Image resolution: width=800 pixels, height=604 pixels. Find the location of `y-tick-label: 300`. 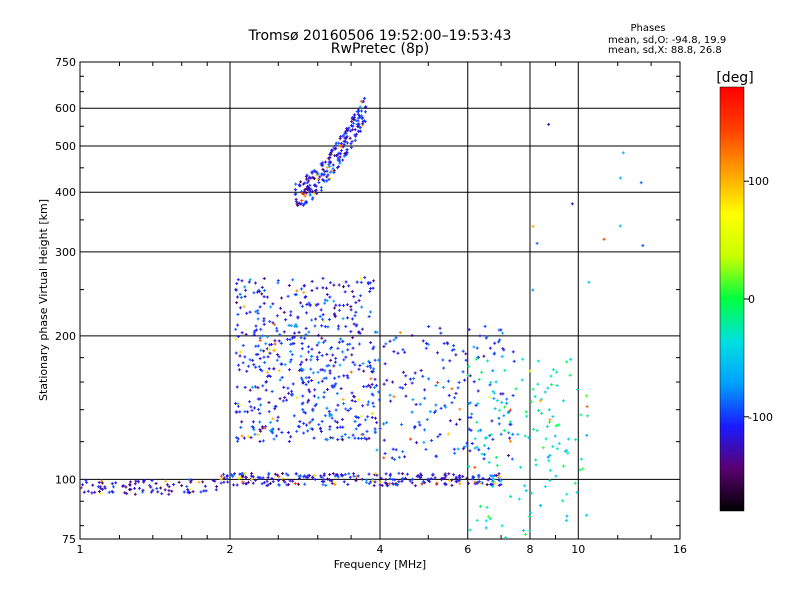

y-tick-label: 300 is located at coordinates (65, 252).